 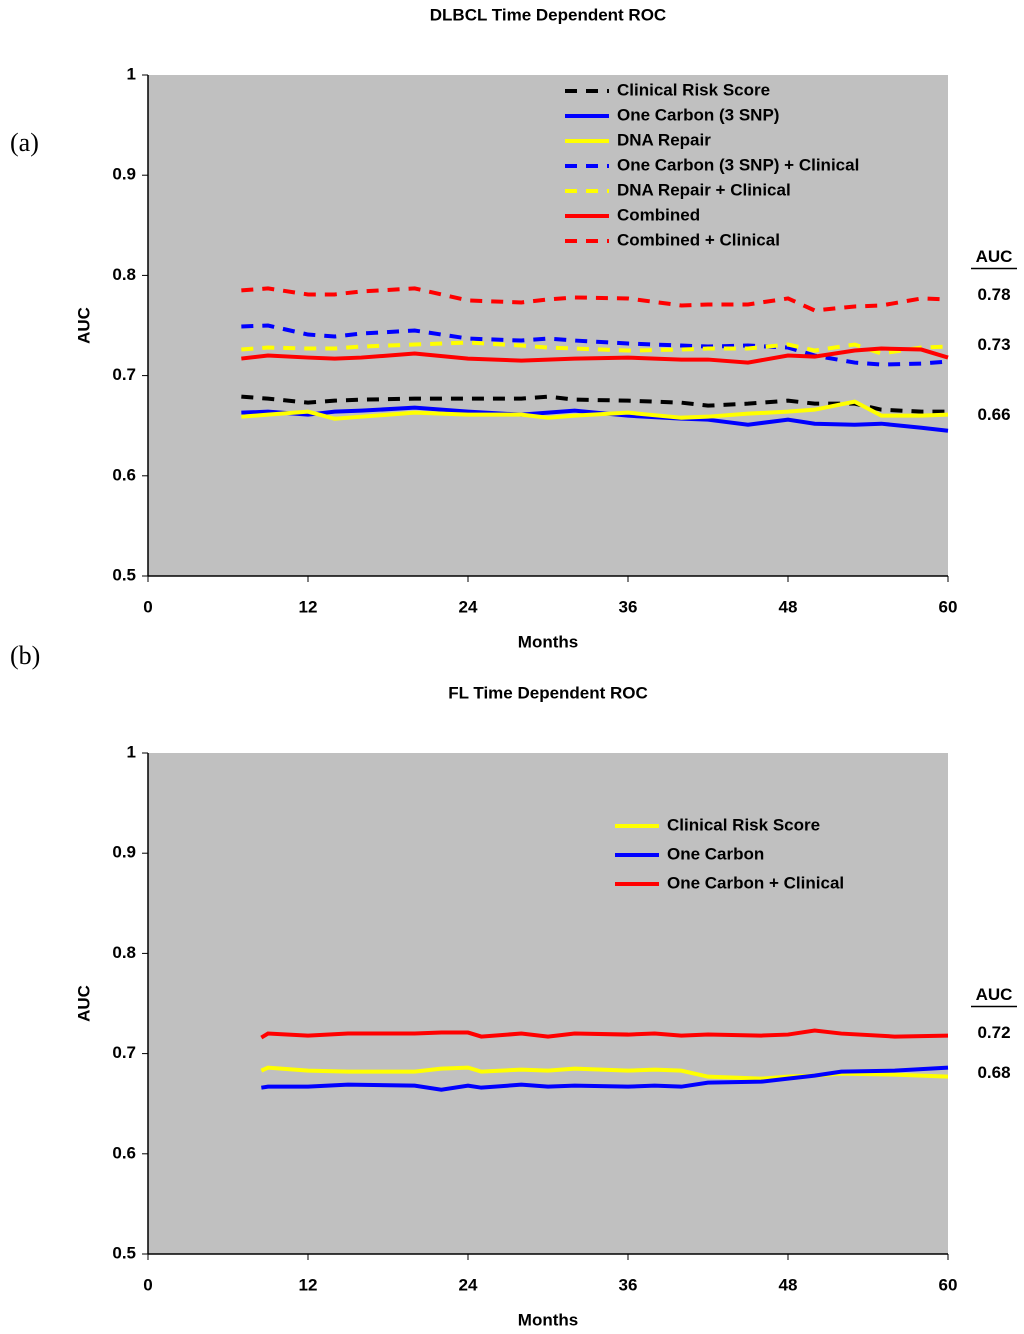 What do you see at coordinates (658, 214) in the screenshot?
I see `legend-label: Combined` at bounding box center [658, 214].